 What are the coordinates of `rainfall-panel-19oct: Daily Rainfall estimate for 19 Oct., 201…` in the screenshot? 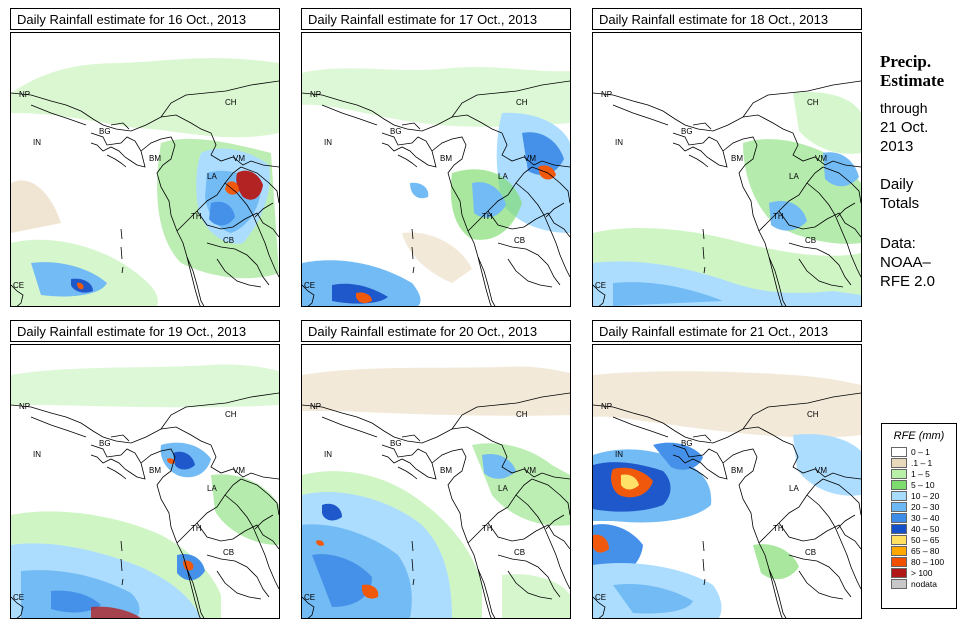 It's located at (146, 469).